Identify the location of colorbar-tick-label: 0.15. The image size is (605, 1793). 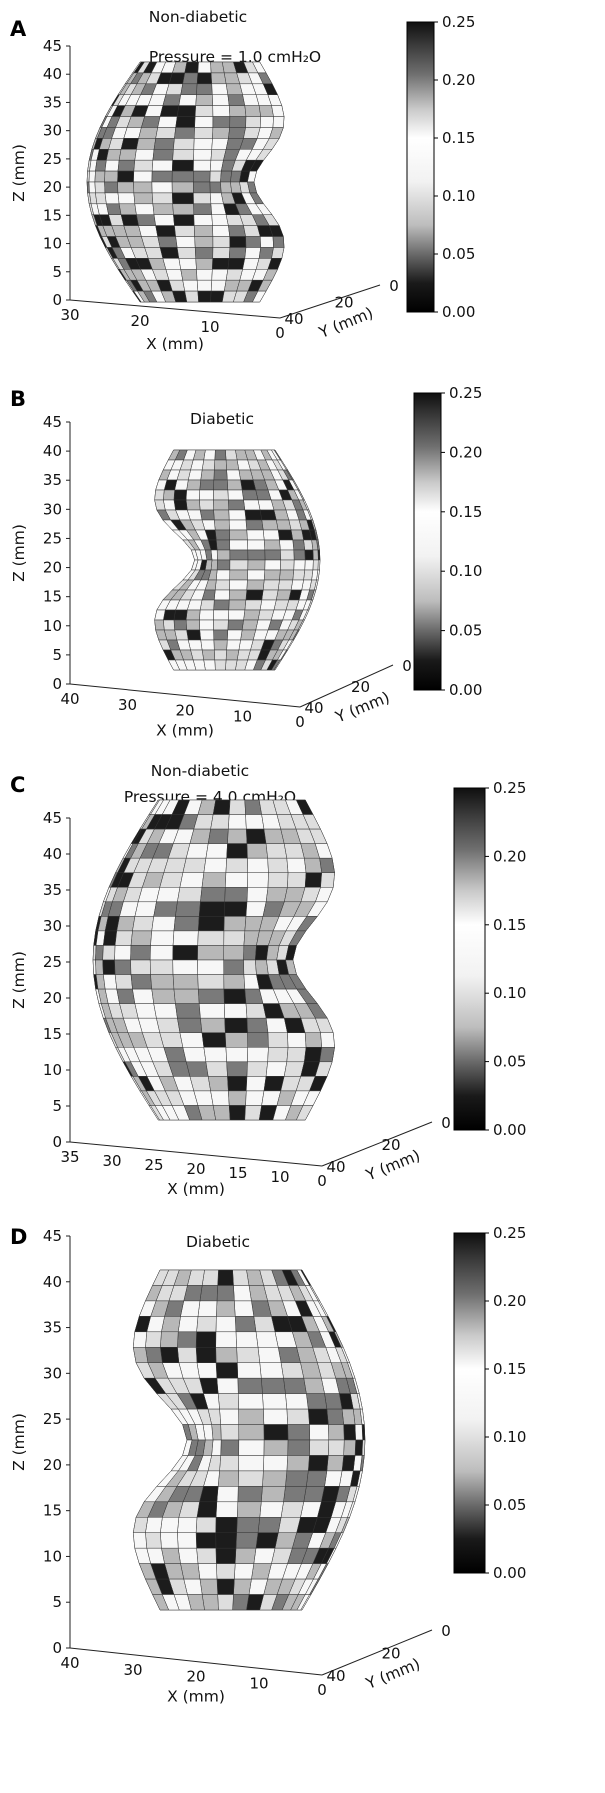
(458, 138).